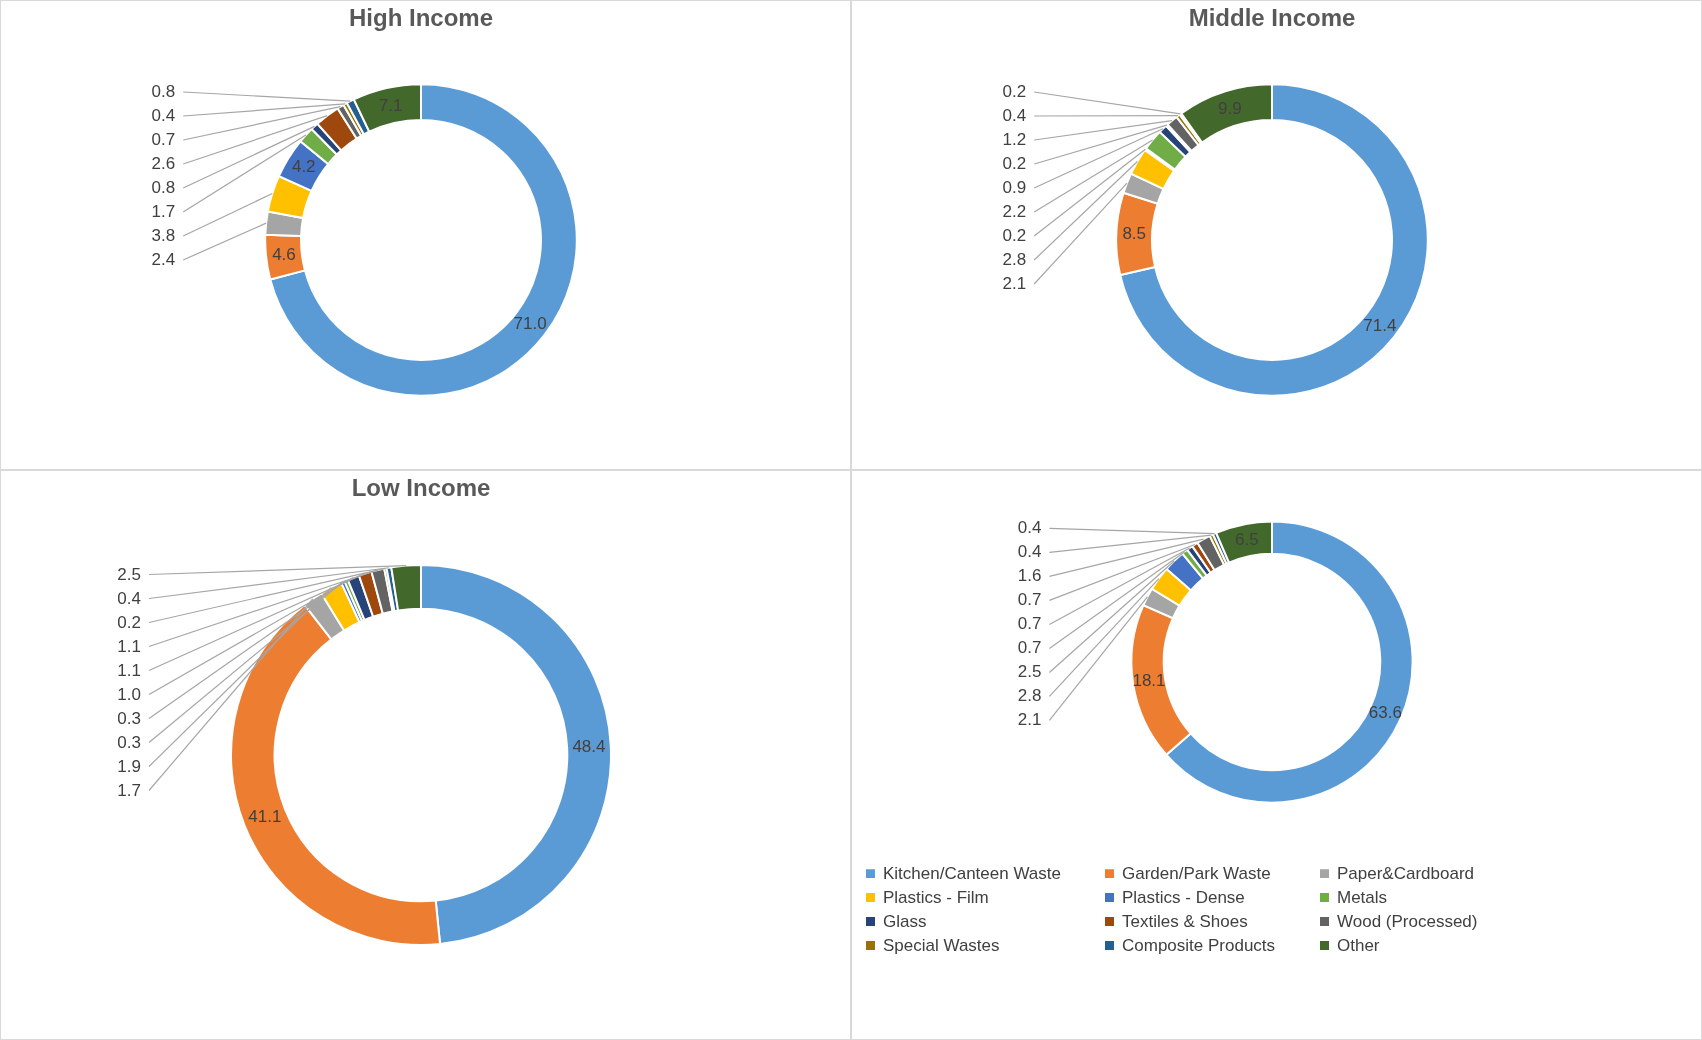  Describe the element at coordinates (1406, 873) in the screenshot. I see `legend-label: Paper&Cardboard` at that location.